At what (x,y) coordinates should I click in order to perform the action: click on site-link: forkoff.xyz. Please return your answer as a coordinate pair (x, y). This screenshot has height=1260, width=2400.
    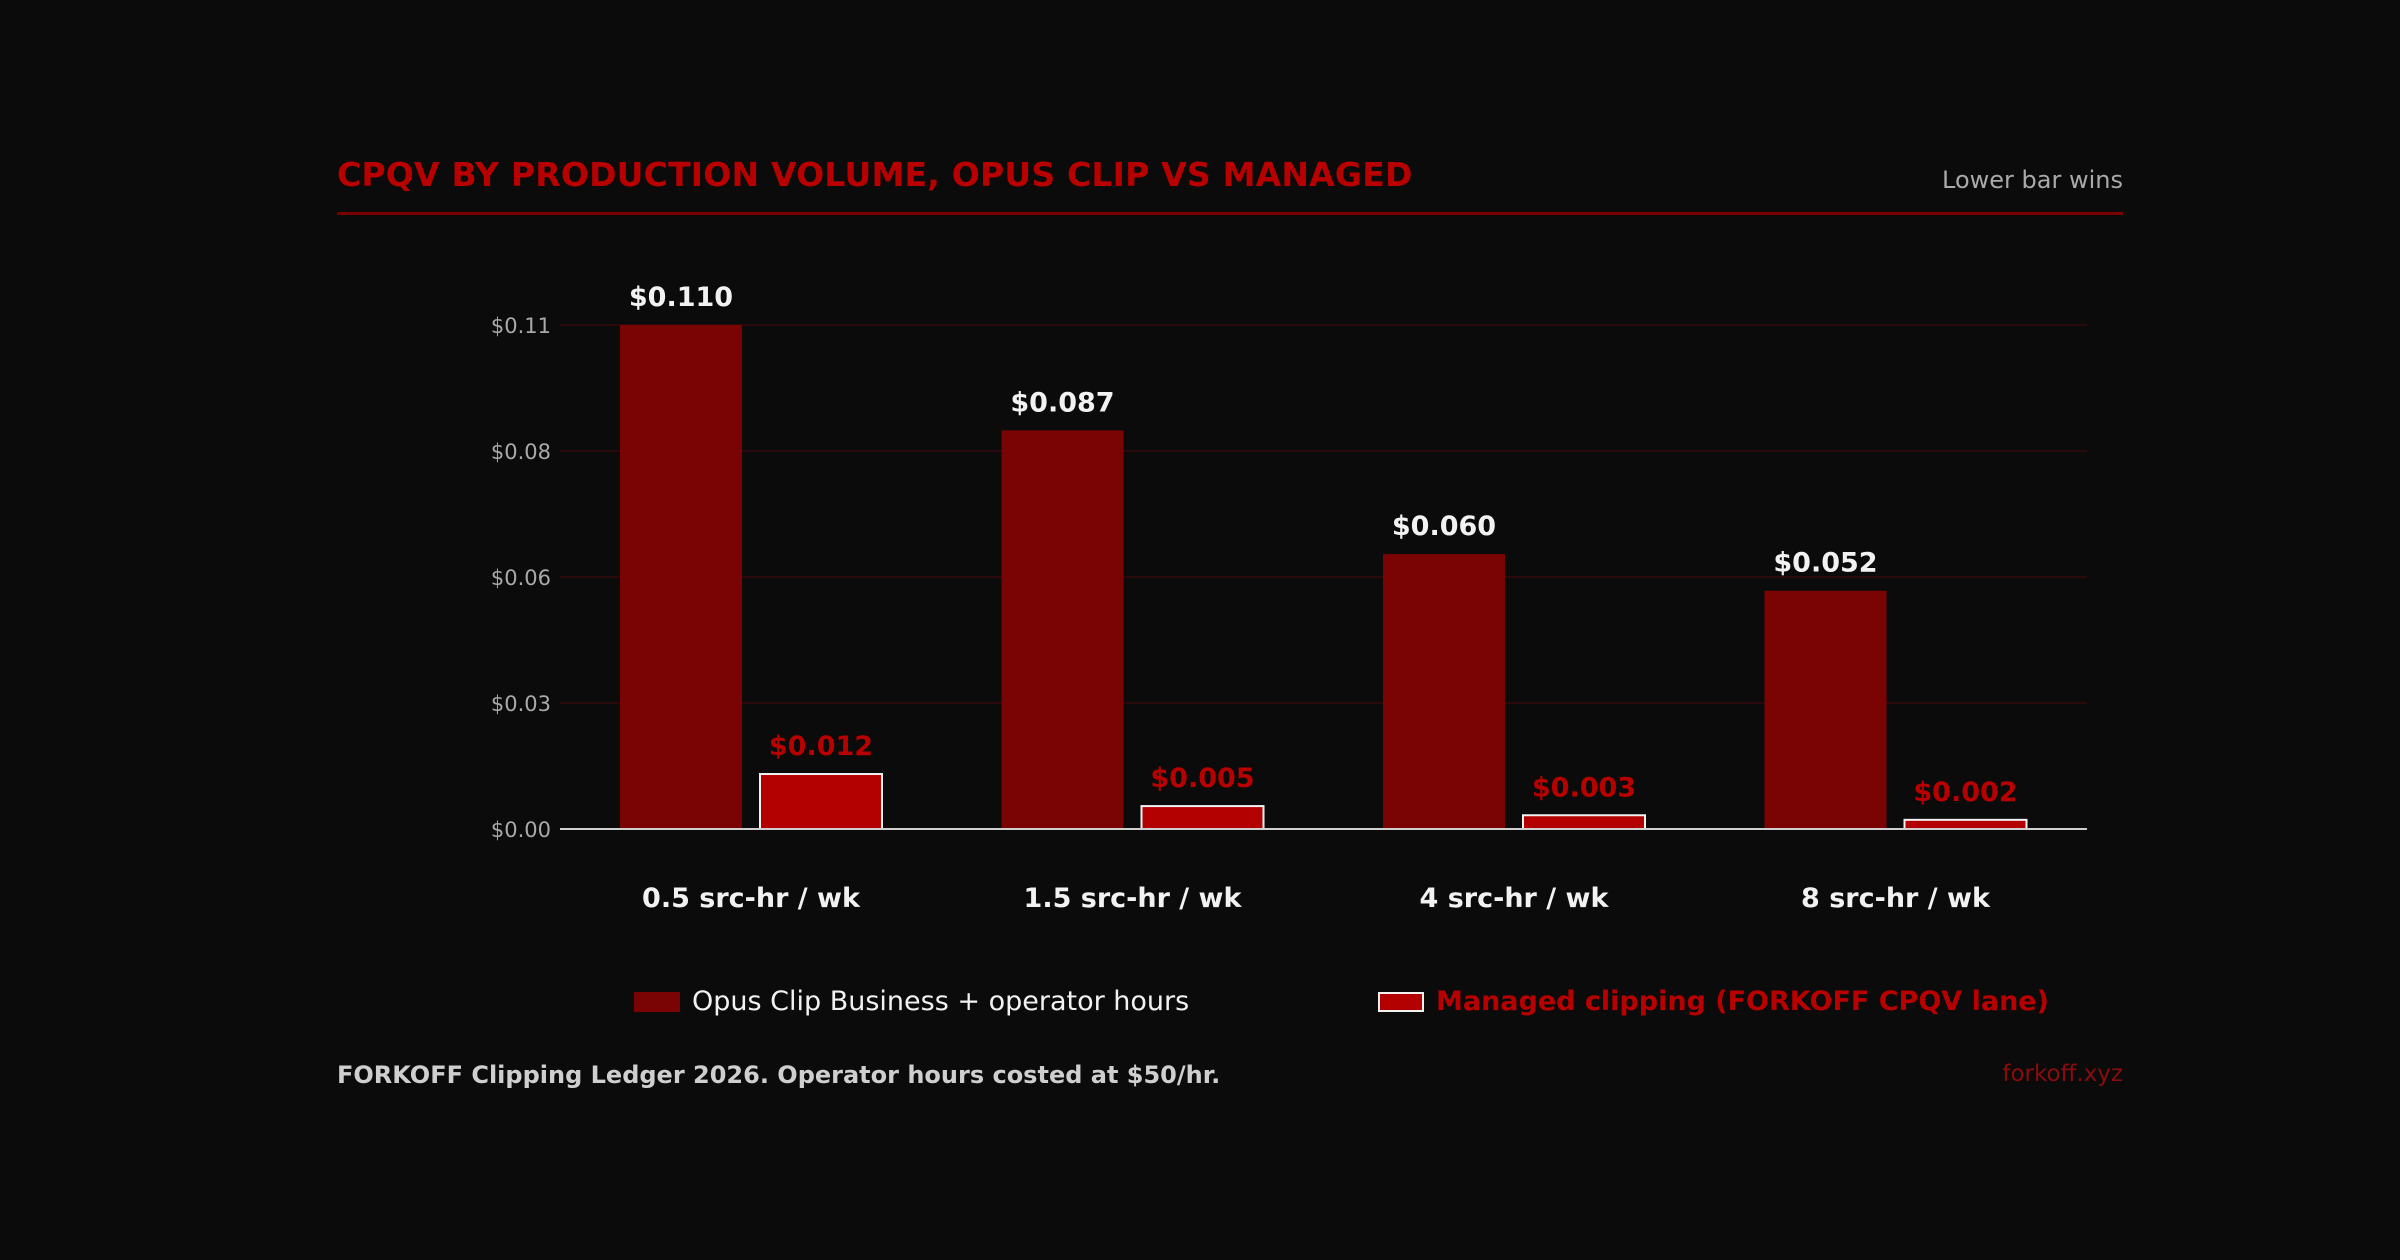
    Looking at the image, I should click on (2062, 1074).